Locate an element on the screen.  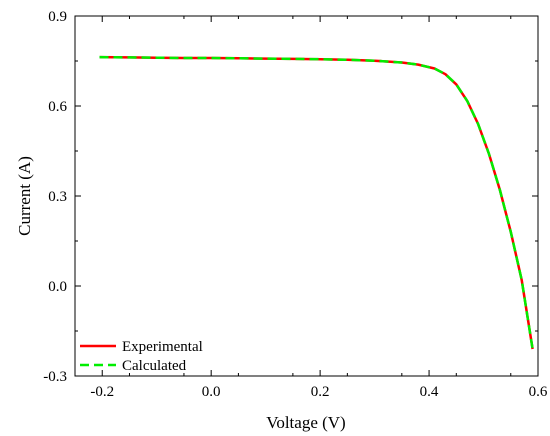
x-tick-label: 0.6 is located at coordinates (538, 392).